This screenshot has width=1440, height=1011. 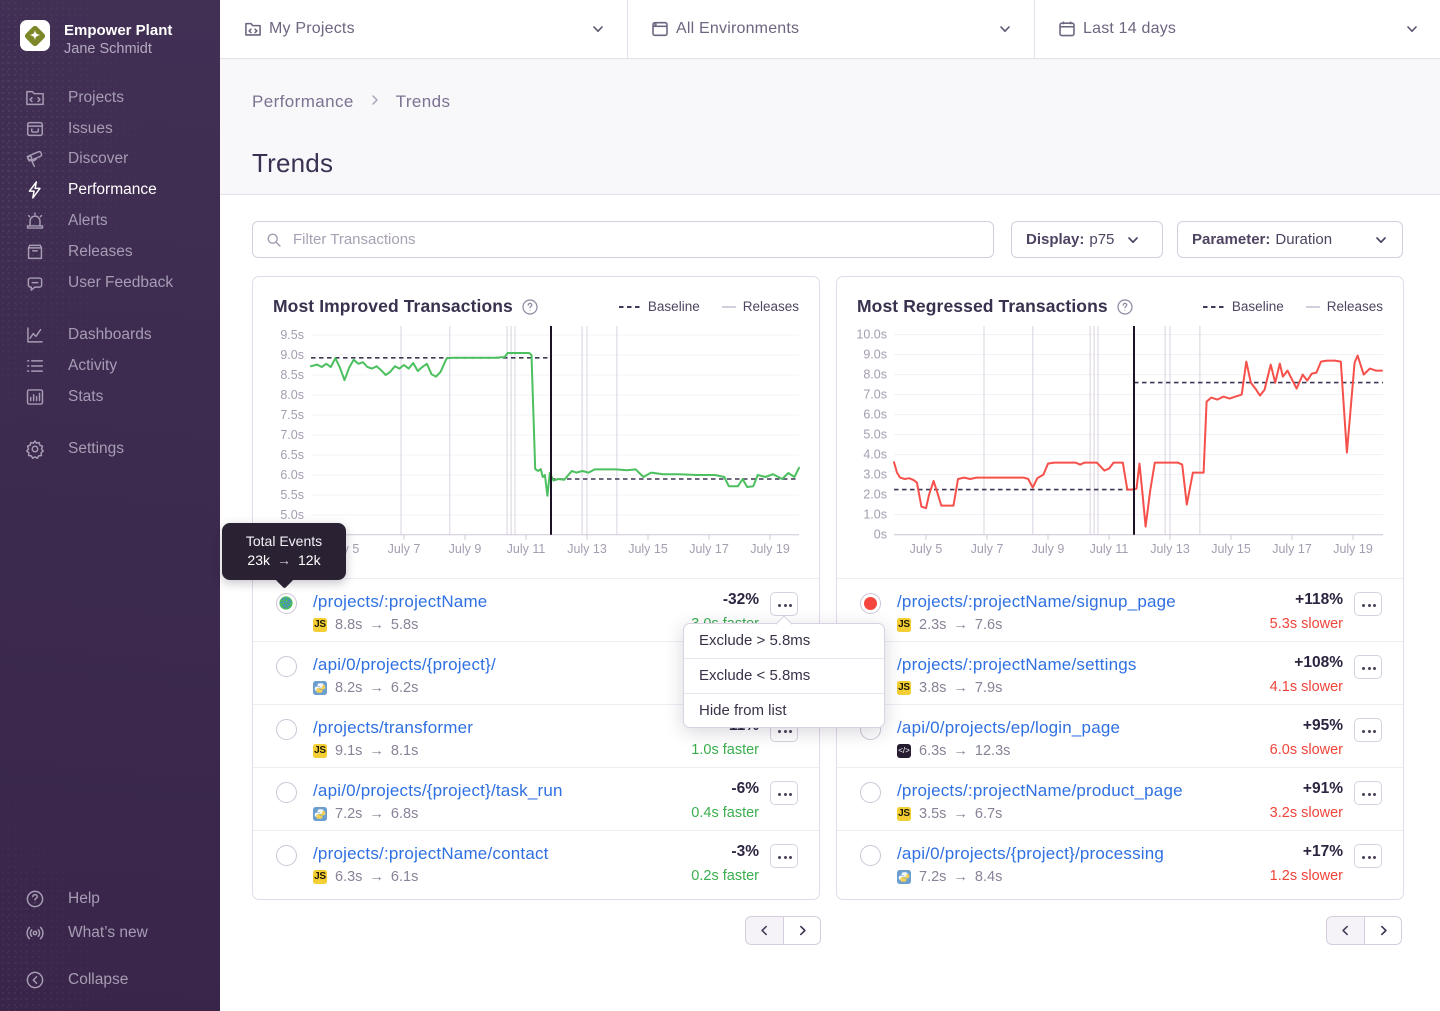 What do you see at coordinates (875, 455) in the screenshot?
I see `svg-text: 4.0s` at bounding box center [875, 455].